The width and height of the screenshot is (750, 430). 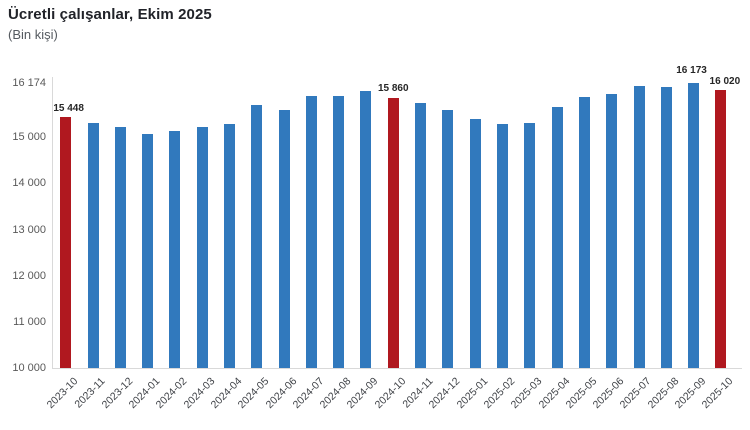 What do you see at coordinates (393, 89) in the screenshot?
I see `bar-value-label-2024-10: 15 860` at bounding box center [393, 89].